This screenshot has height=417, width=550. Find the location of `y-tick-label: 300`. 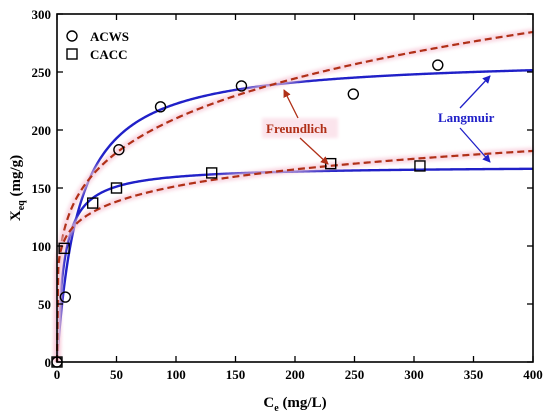

y-tick-label: 300 is located at coordinates (42, 14).